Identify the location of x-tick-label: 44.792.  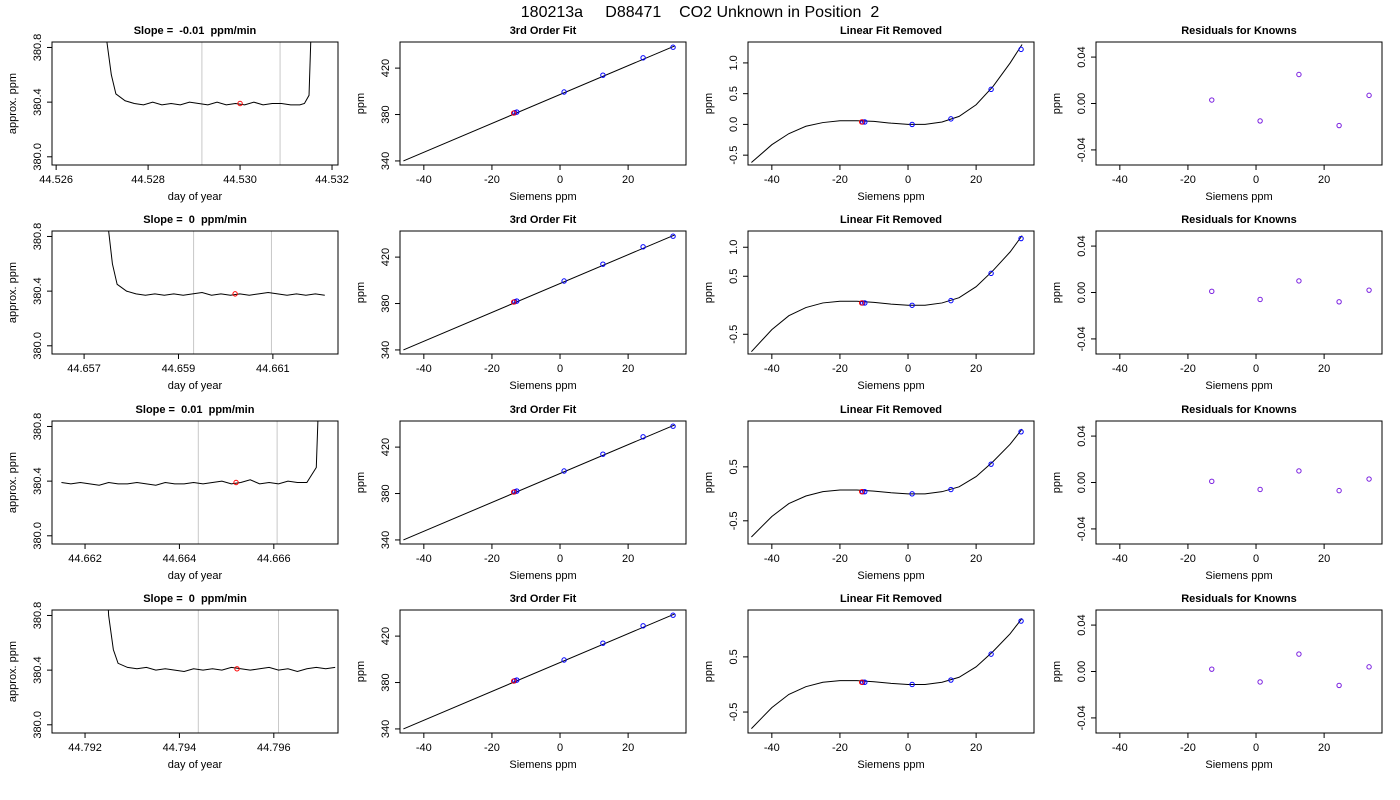
(85, 748).